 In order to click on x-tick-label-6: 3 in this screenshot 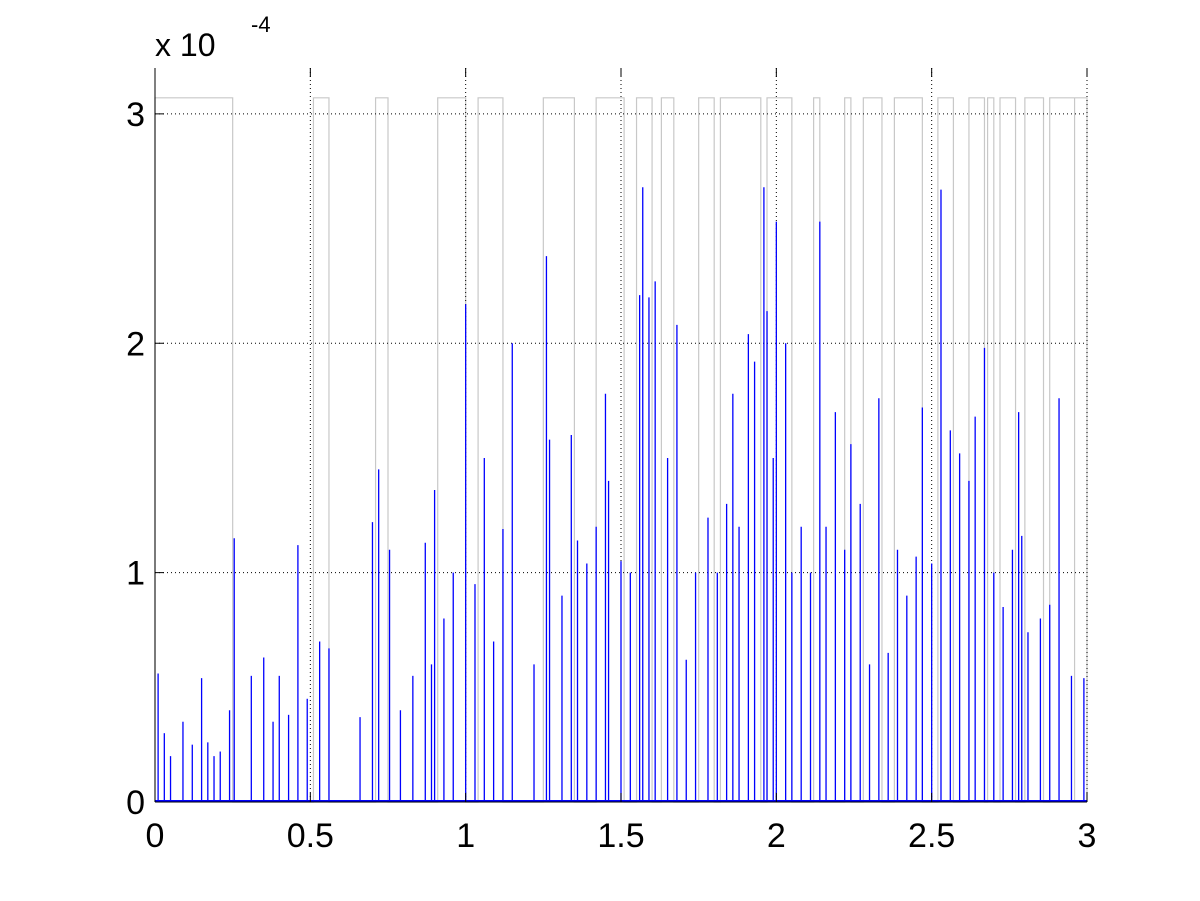, I will do `click(1087, 836)`.